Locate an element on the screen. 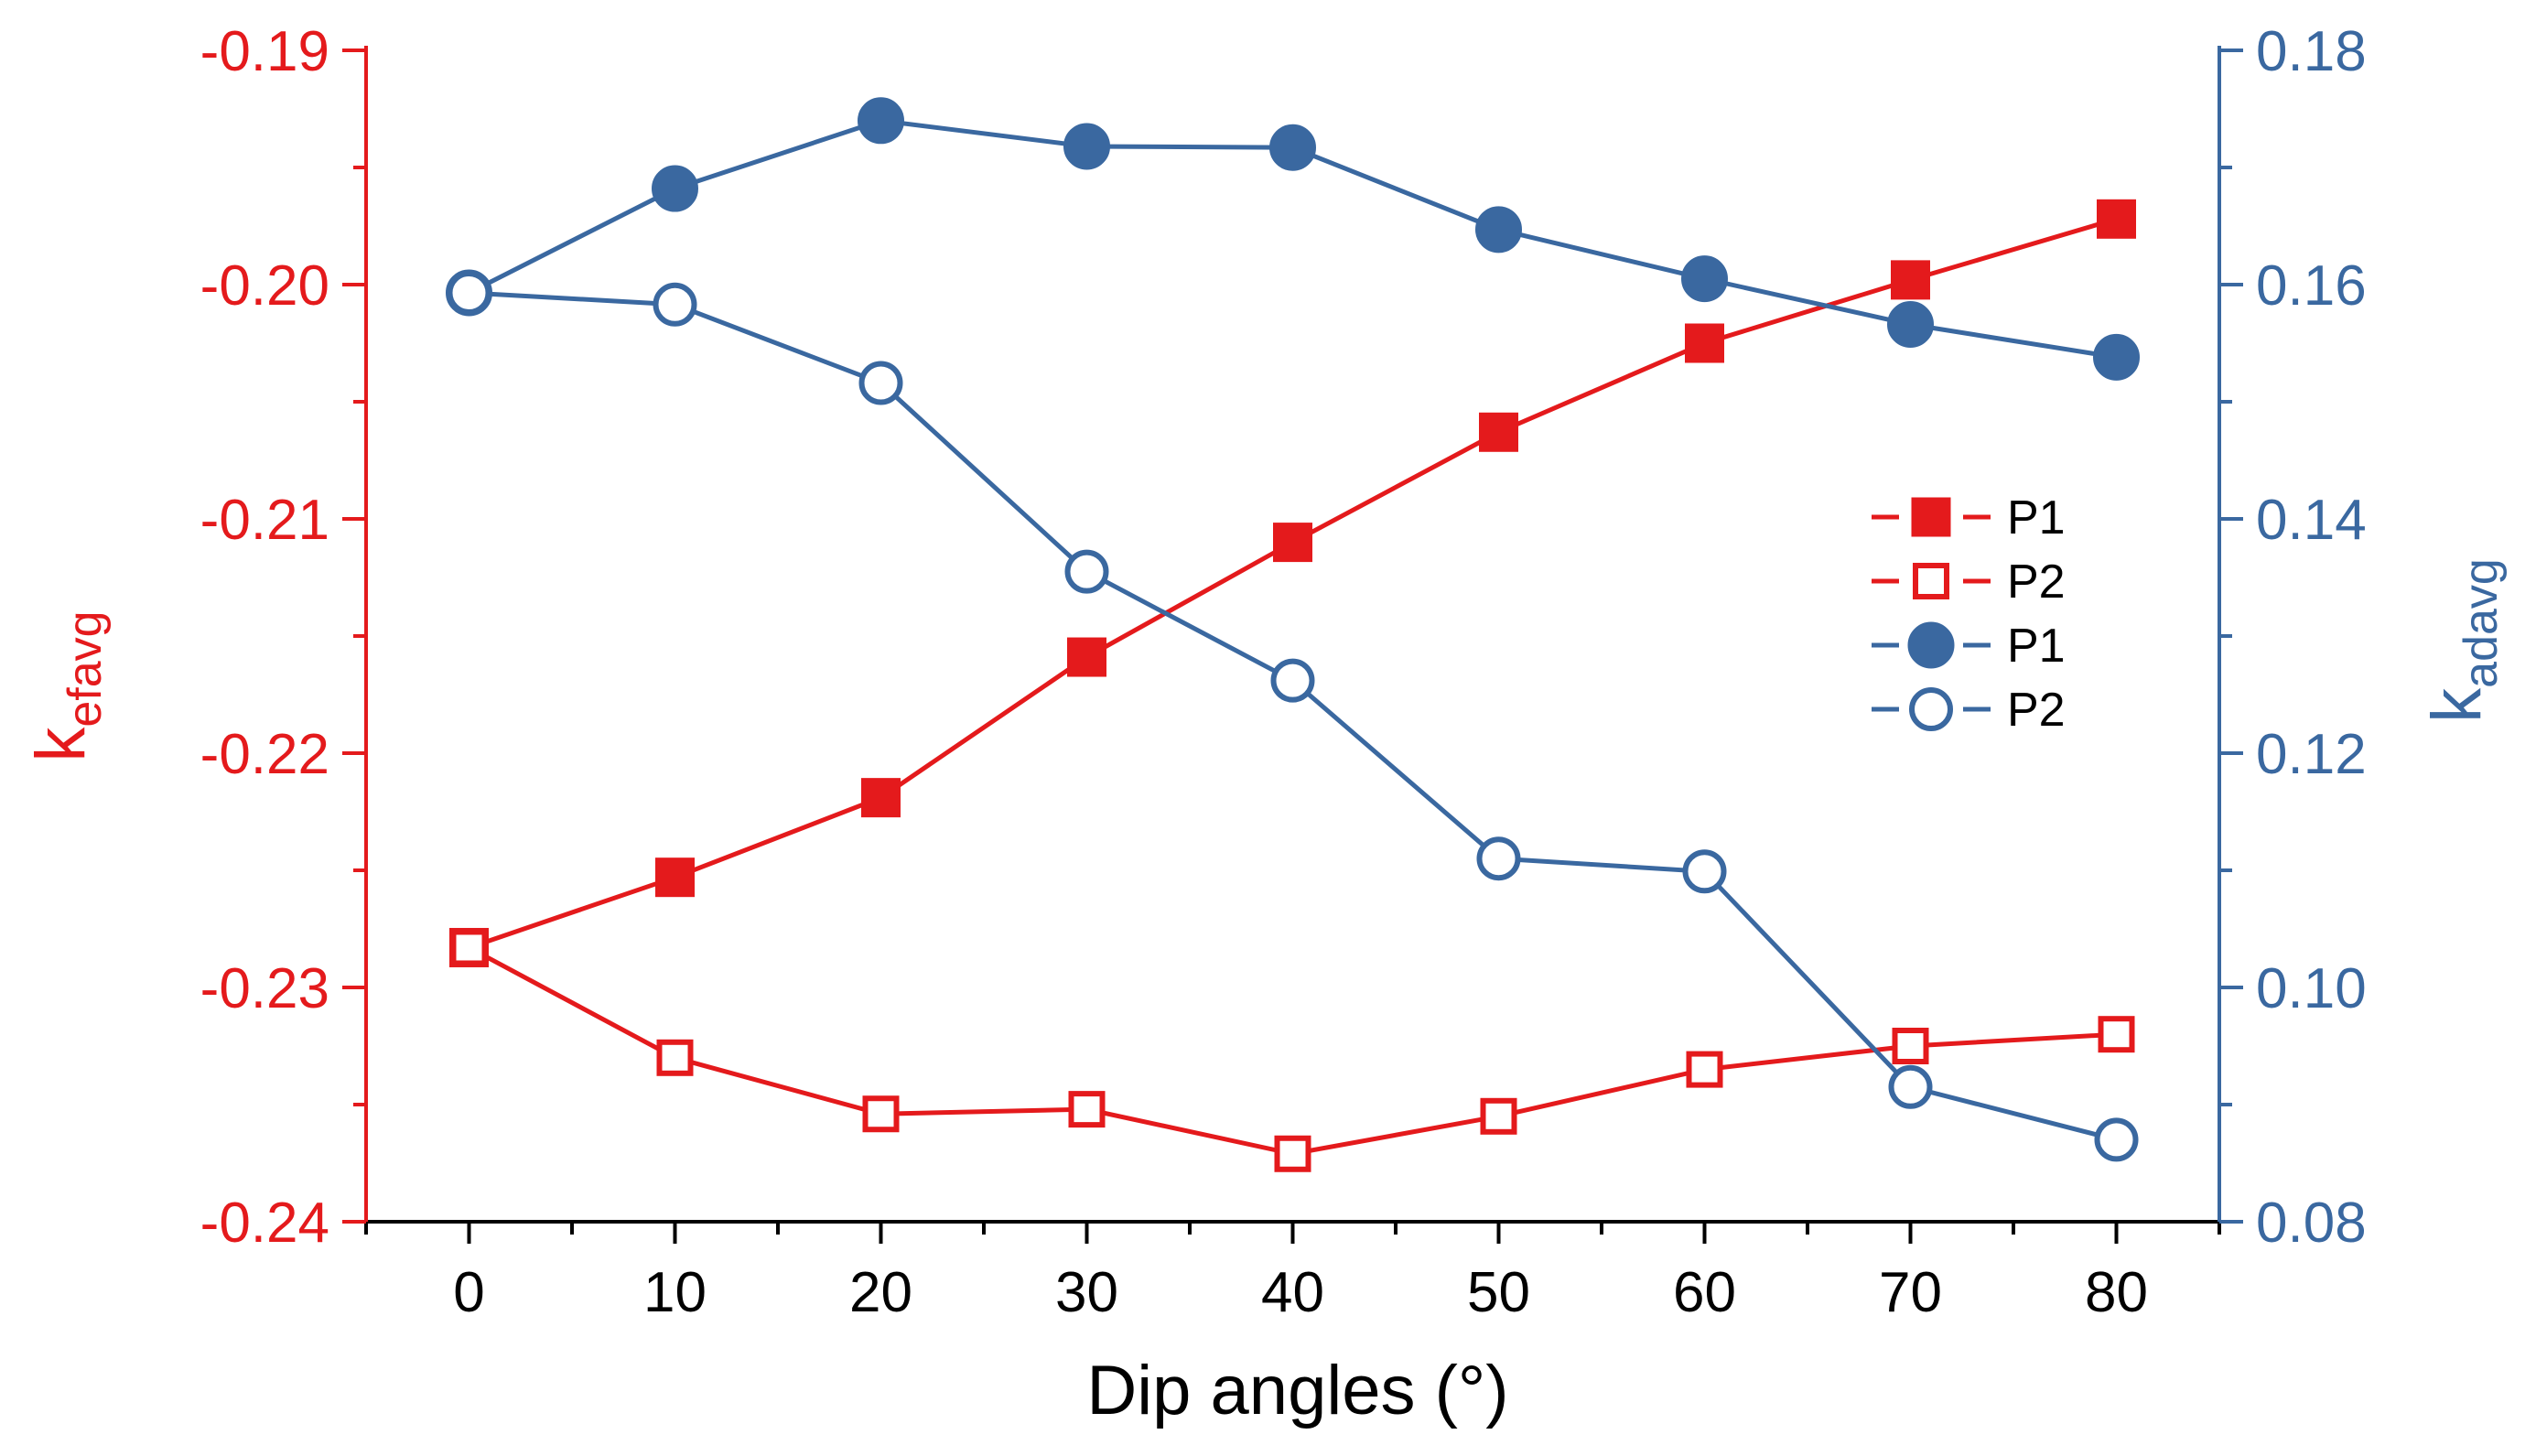  y-right-tick-label: 0.10 is located at coordinates (2311, 988).